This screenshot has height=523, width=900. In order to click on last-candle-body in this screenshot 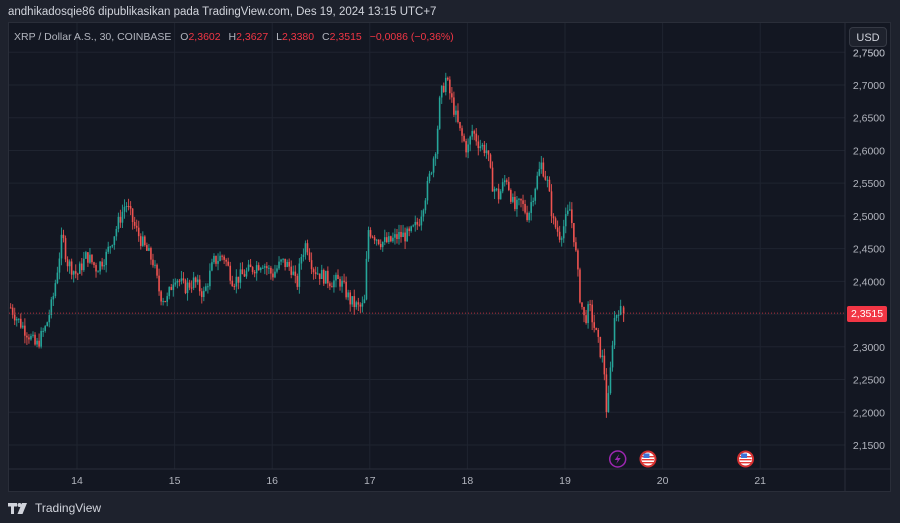, I will do `click(623, 310)`.